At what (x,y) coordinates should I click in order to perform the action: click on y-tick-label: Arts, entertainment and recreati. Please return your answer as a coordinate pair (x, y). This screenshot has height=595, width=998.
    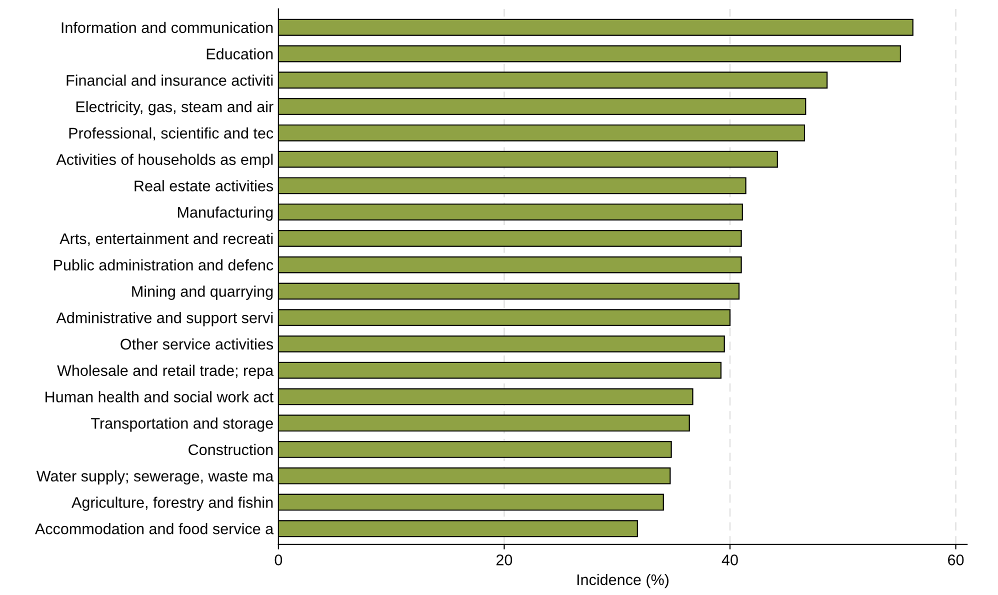
    Looking at the image, I should click on (166, 239).